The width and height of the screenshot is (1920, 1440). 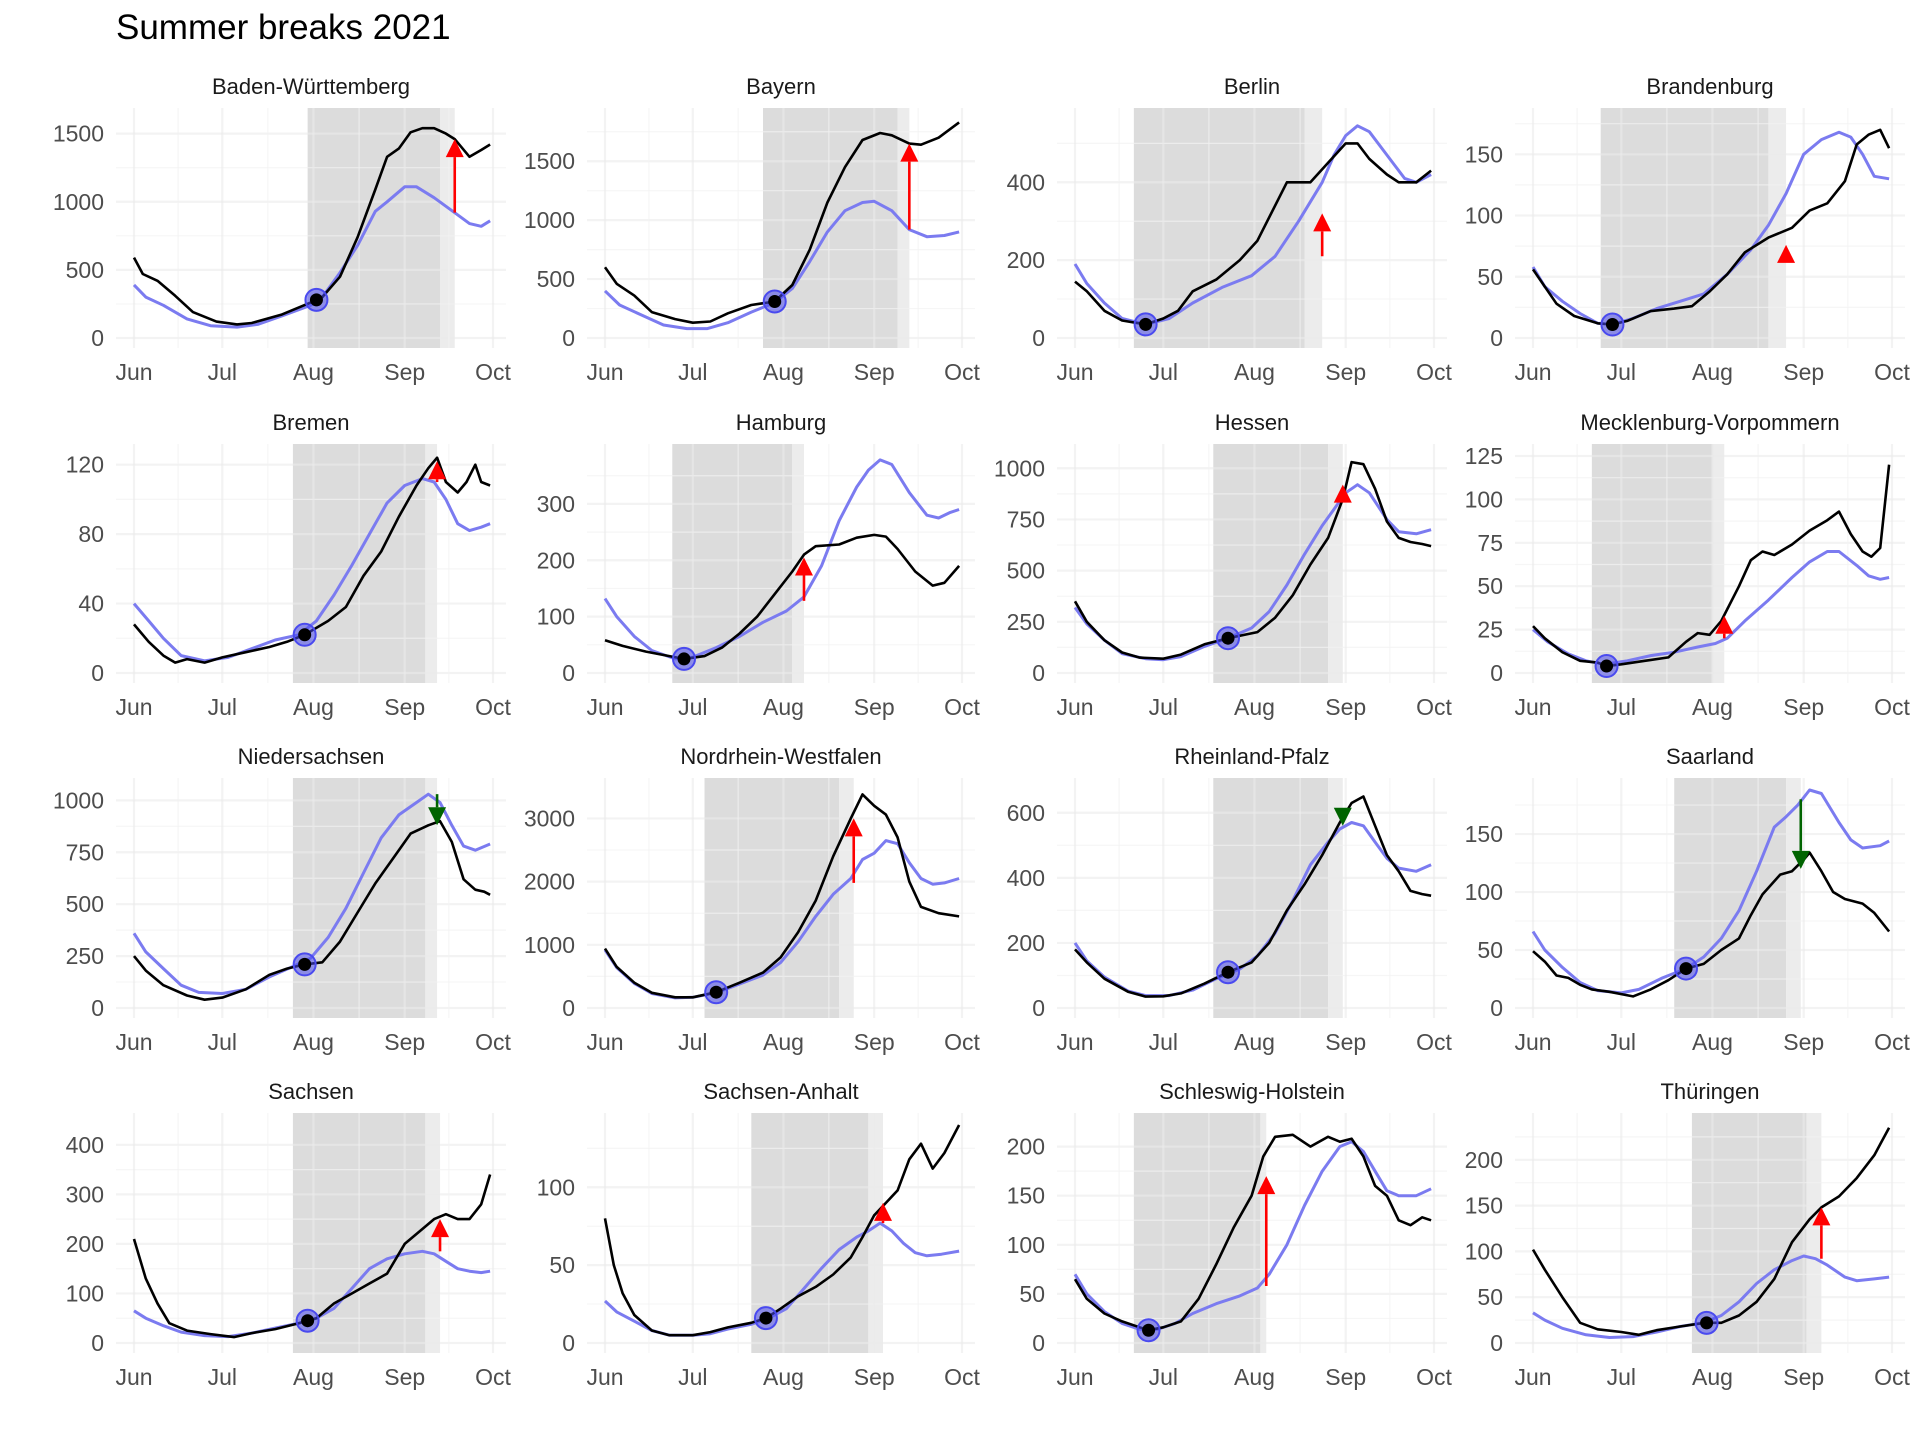 What do you see at coordinates (781, 422) in the screenshot?
I see `facet-title: Hamburg` at bounding box center [781, 422].